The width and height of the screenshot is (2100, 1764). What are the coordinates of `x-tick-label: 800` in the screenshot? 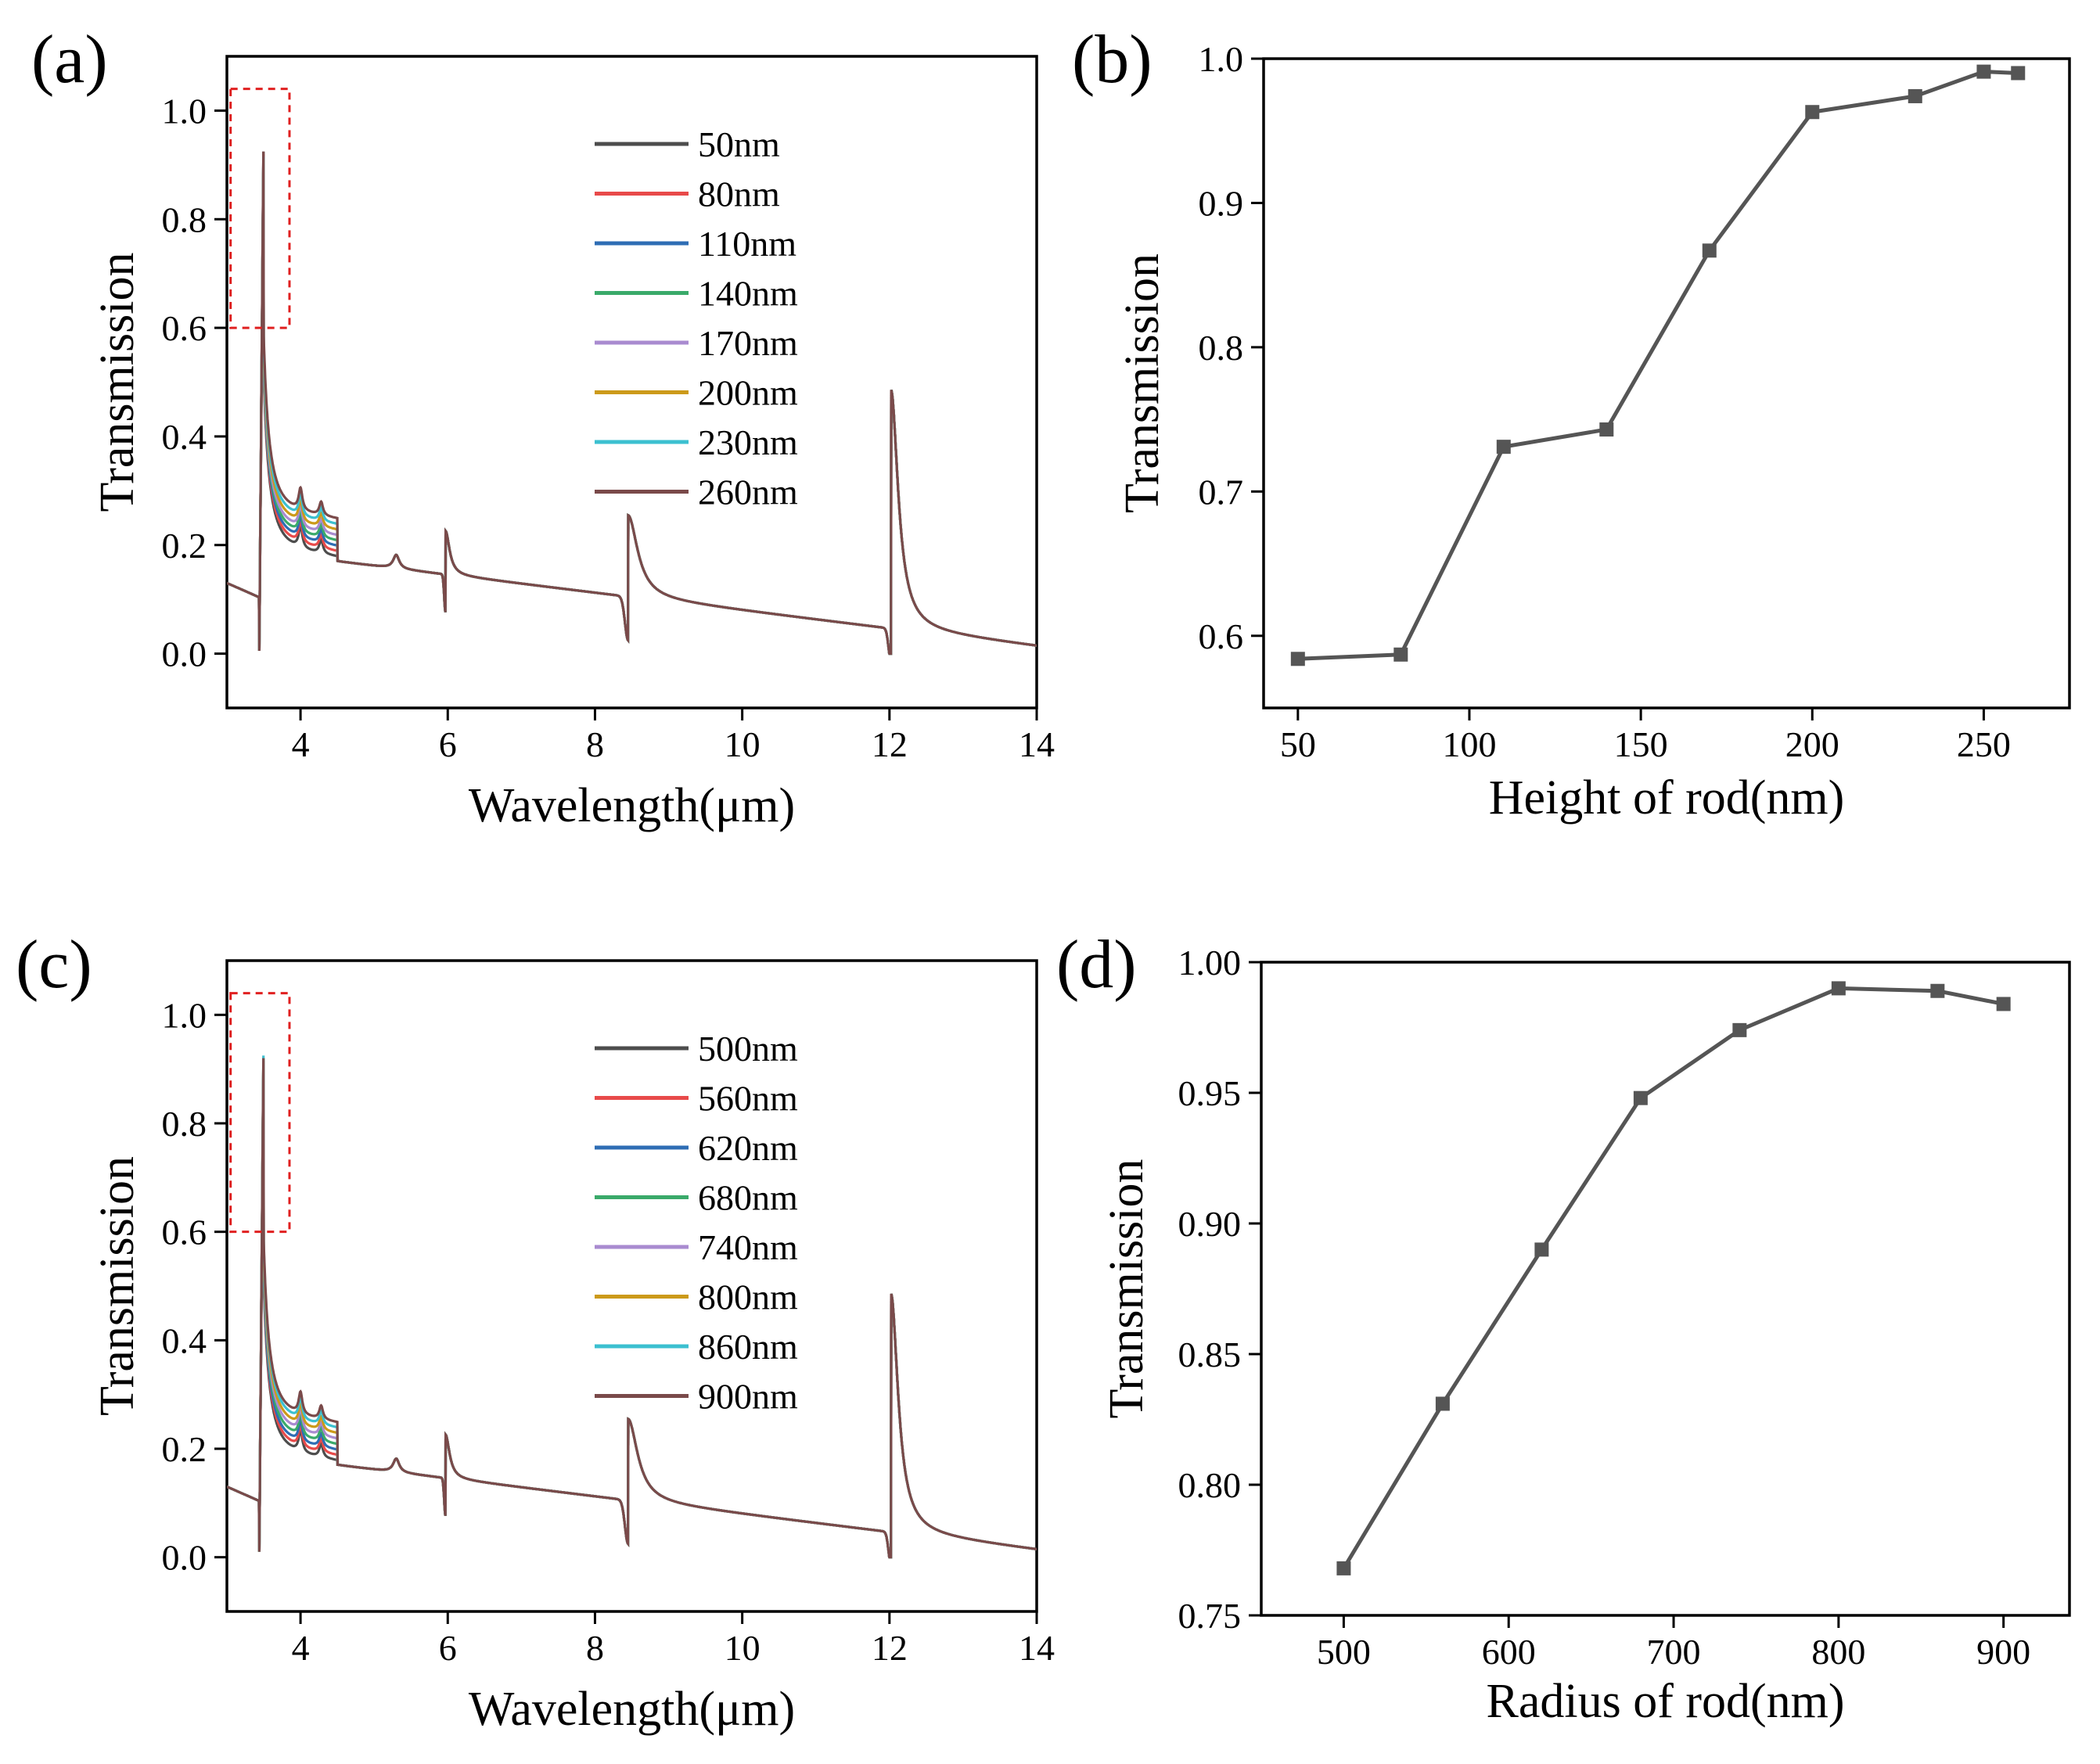 It's located at (1838, 1652).